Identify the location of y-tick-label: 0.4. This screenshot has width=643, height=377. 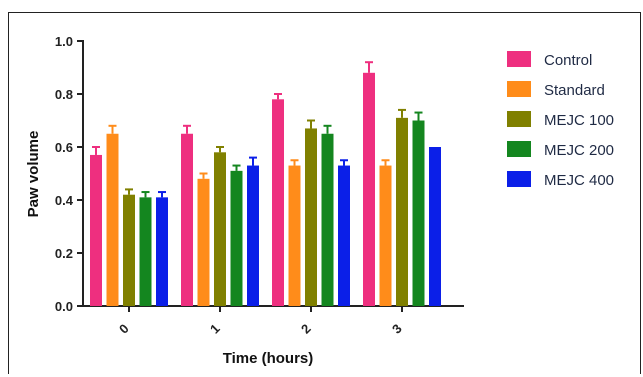
(64, 200).